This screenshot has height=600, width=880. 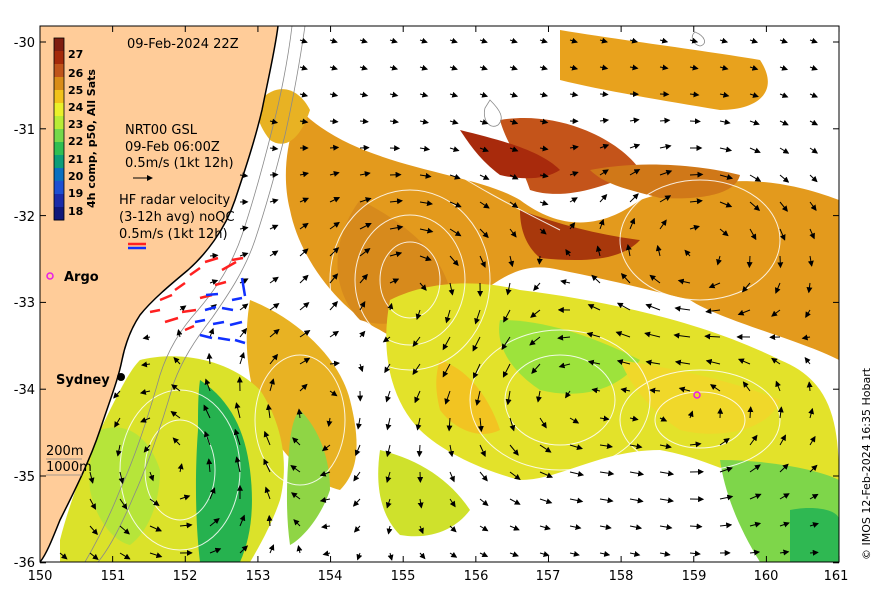 What do you see at coordinates (64, 451) in the screenshot?
I see `depth-200-label: 200m` at bounding box center [64, 451].